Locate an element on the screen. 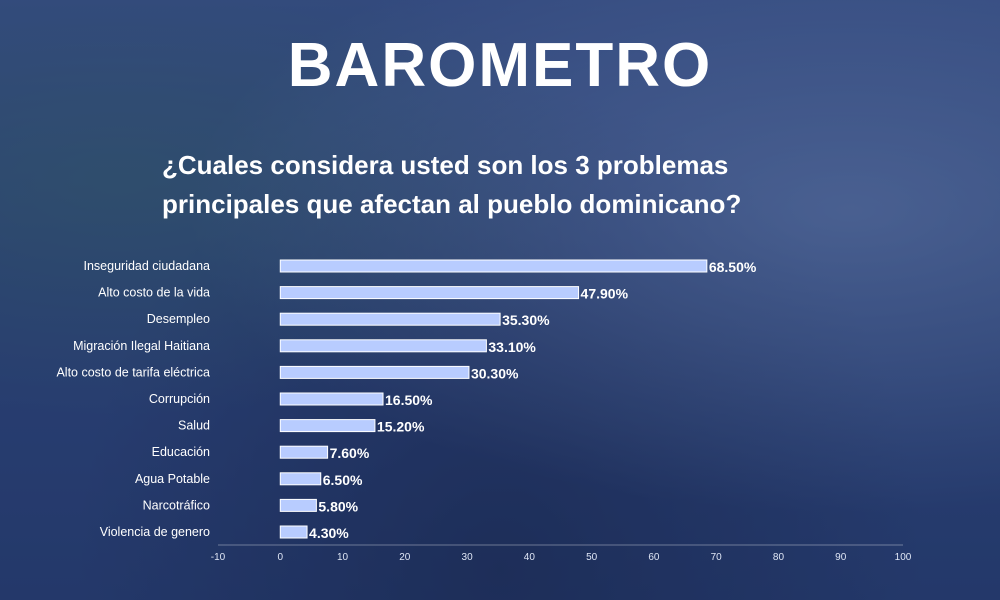 This screenshot has width=1000, height=600. category-label: Salud is located at coordinates (194, 426).